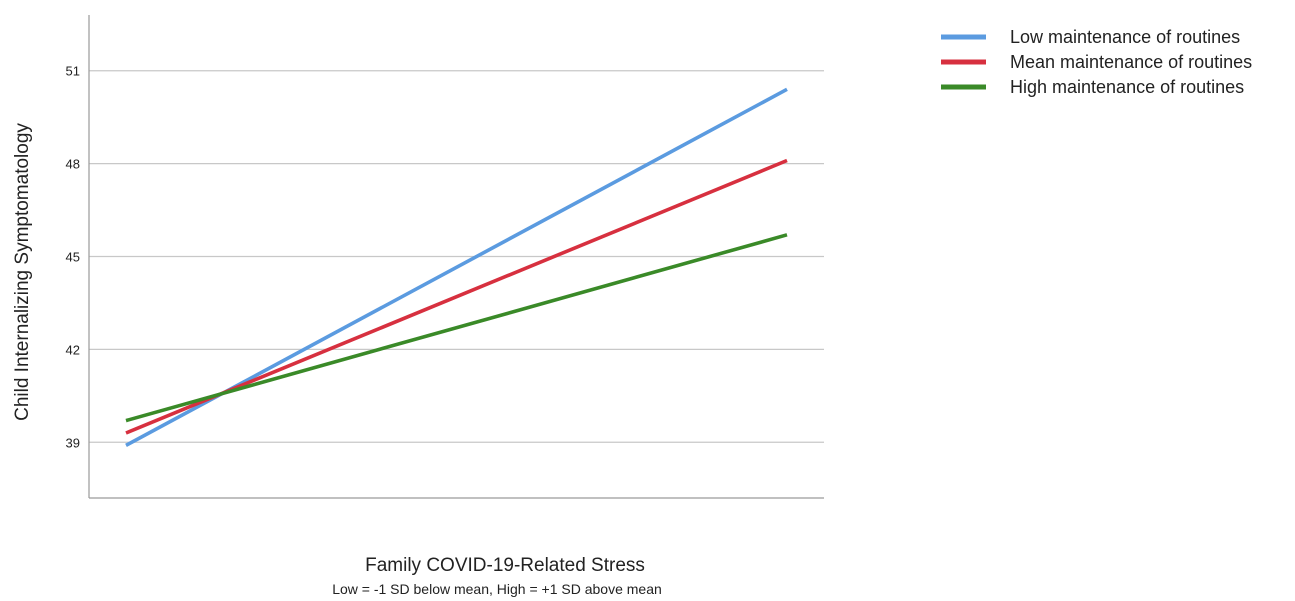 The height and width of the screenshot is (601, 1295). What do you see at coordinates (505, 565) in the screenshot?
I see `x-axis-title: Family COVID-19-Related Stress` at bounding box center [505, 565].